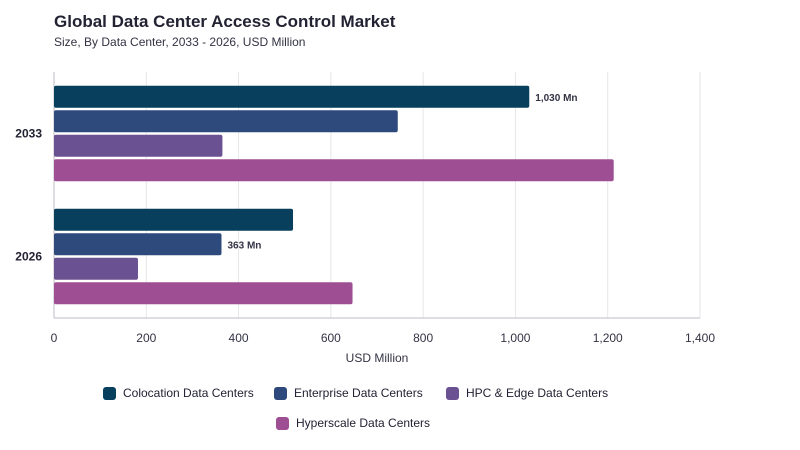 Image resolution: width=800 pixels, height=450 pixels. Describe the element at coordinates (423, 338) in the screenshot. I see `x-tick-label: 800` at that location.